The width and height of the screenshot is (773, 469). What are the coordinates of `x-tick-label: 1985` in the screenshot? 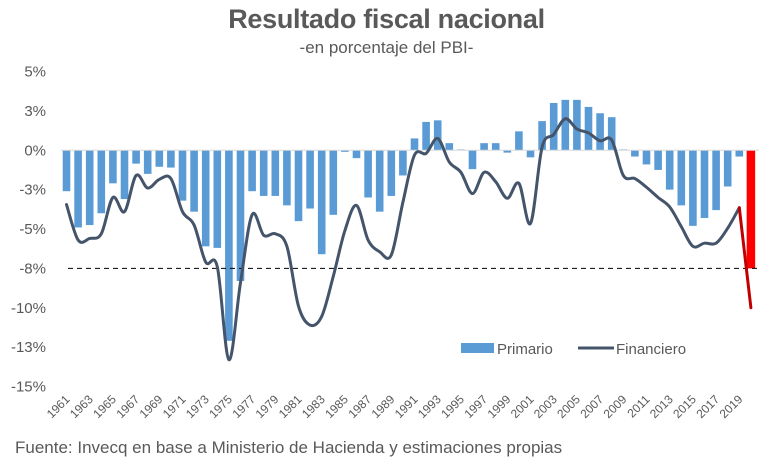 It's located at (336, 406).